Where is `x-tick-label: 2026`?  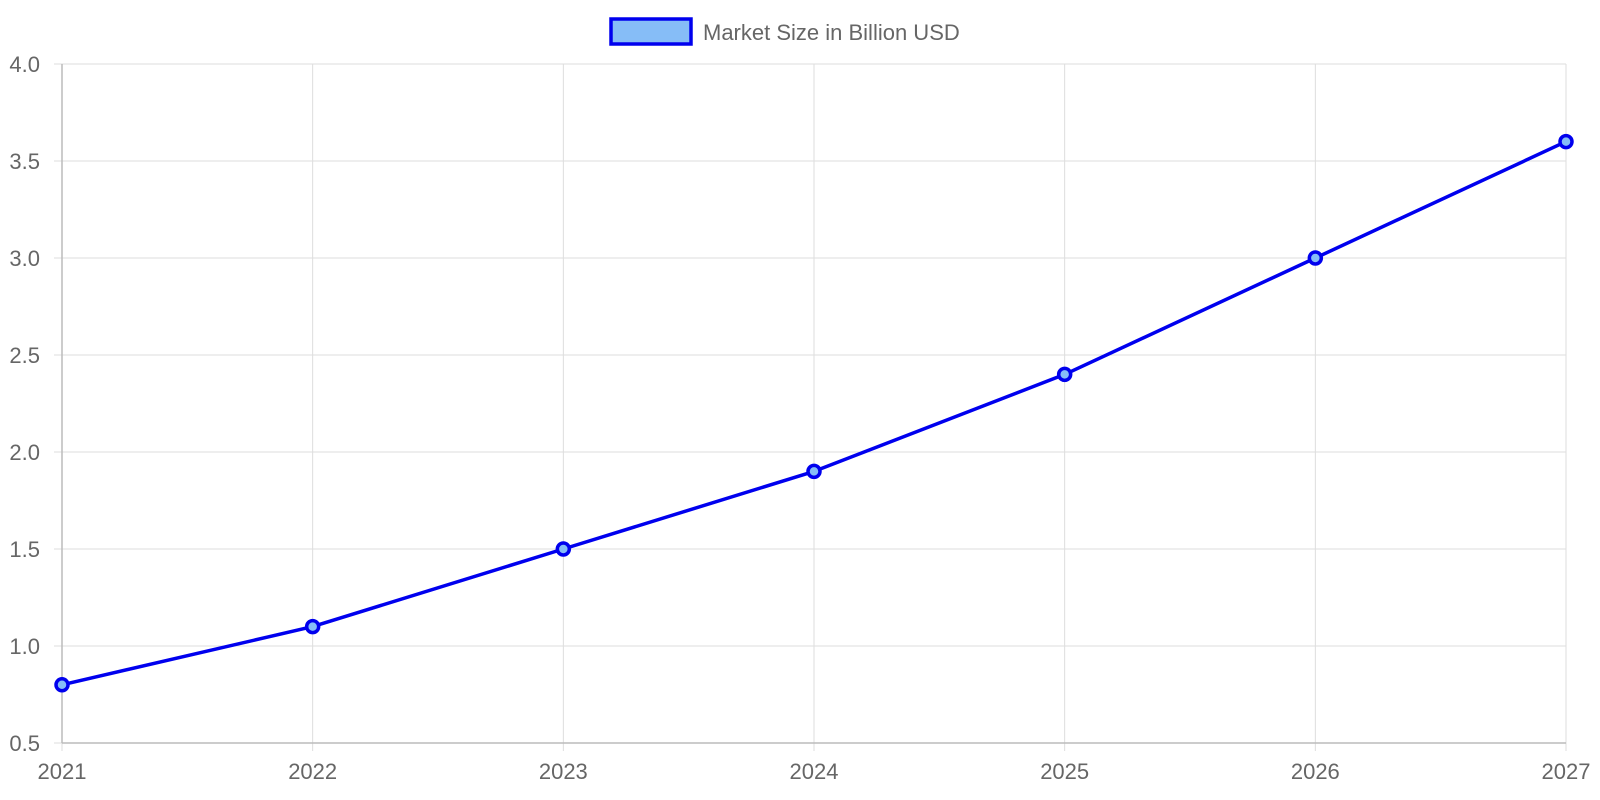
x-tick-label: 2026 is located at coordinates (1315, 771).